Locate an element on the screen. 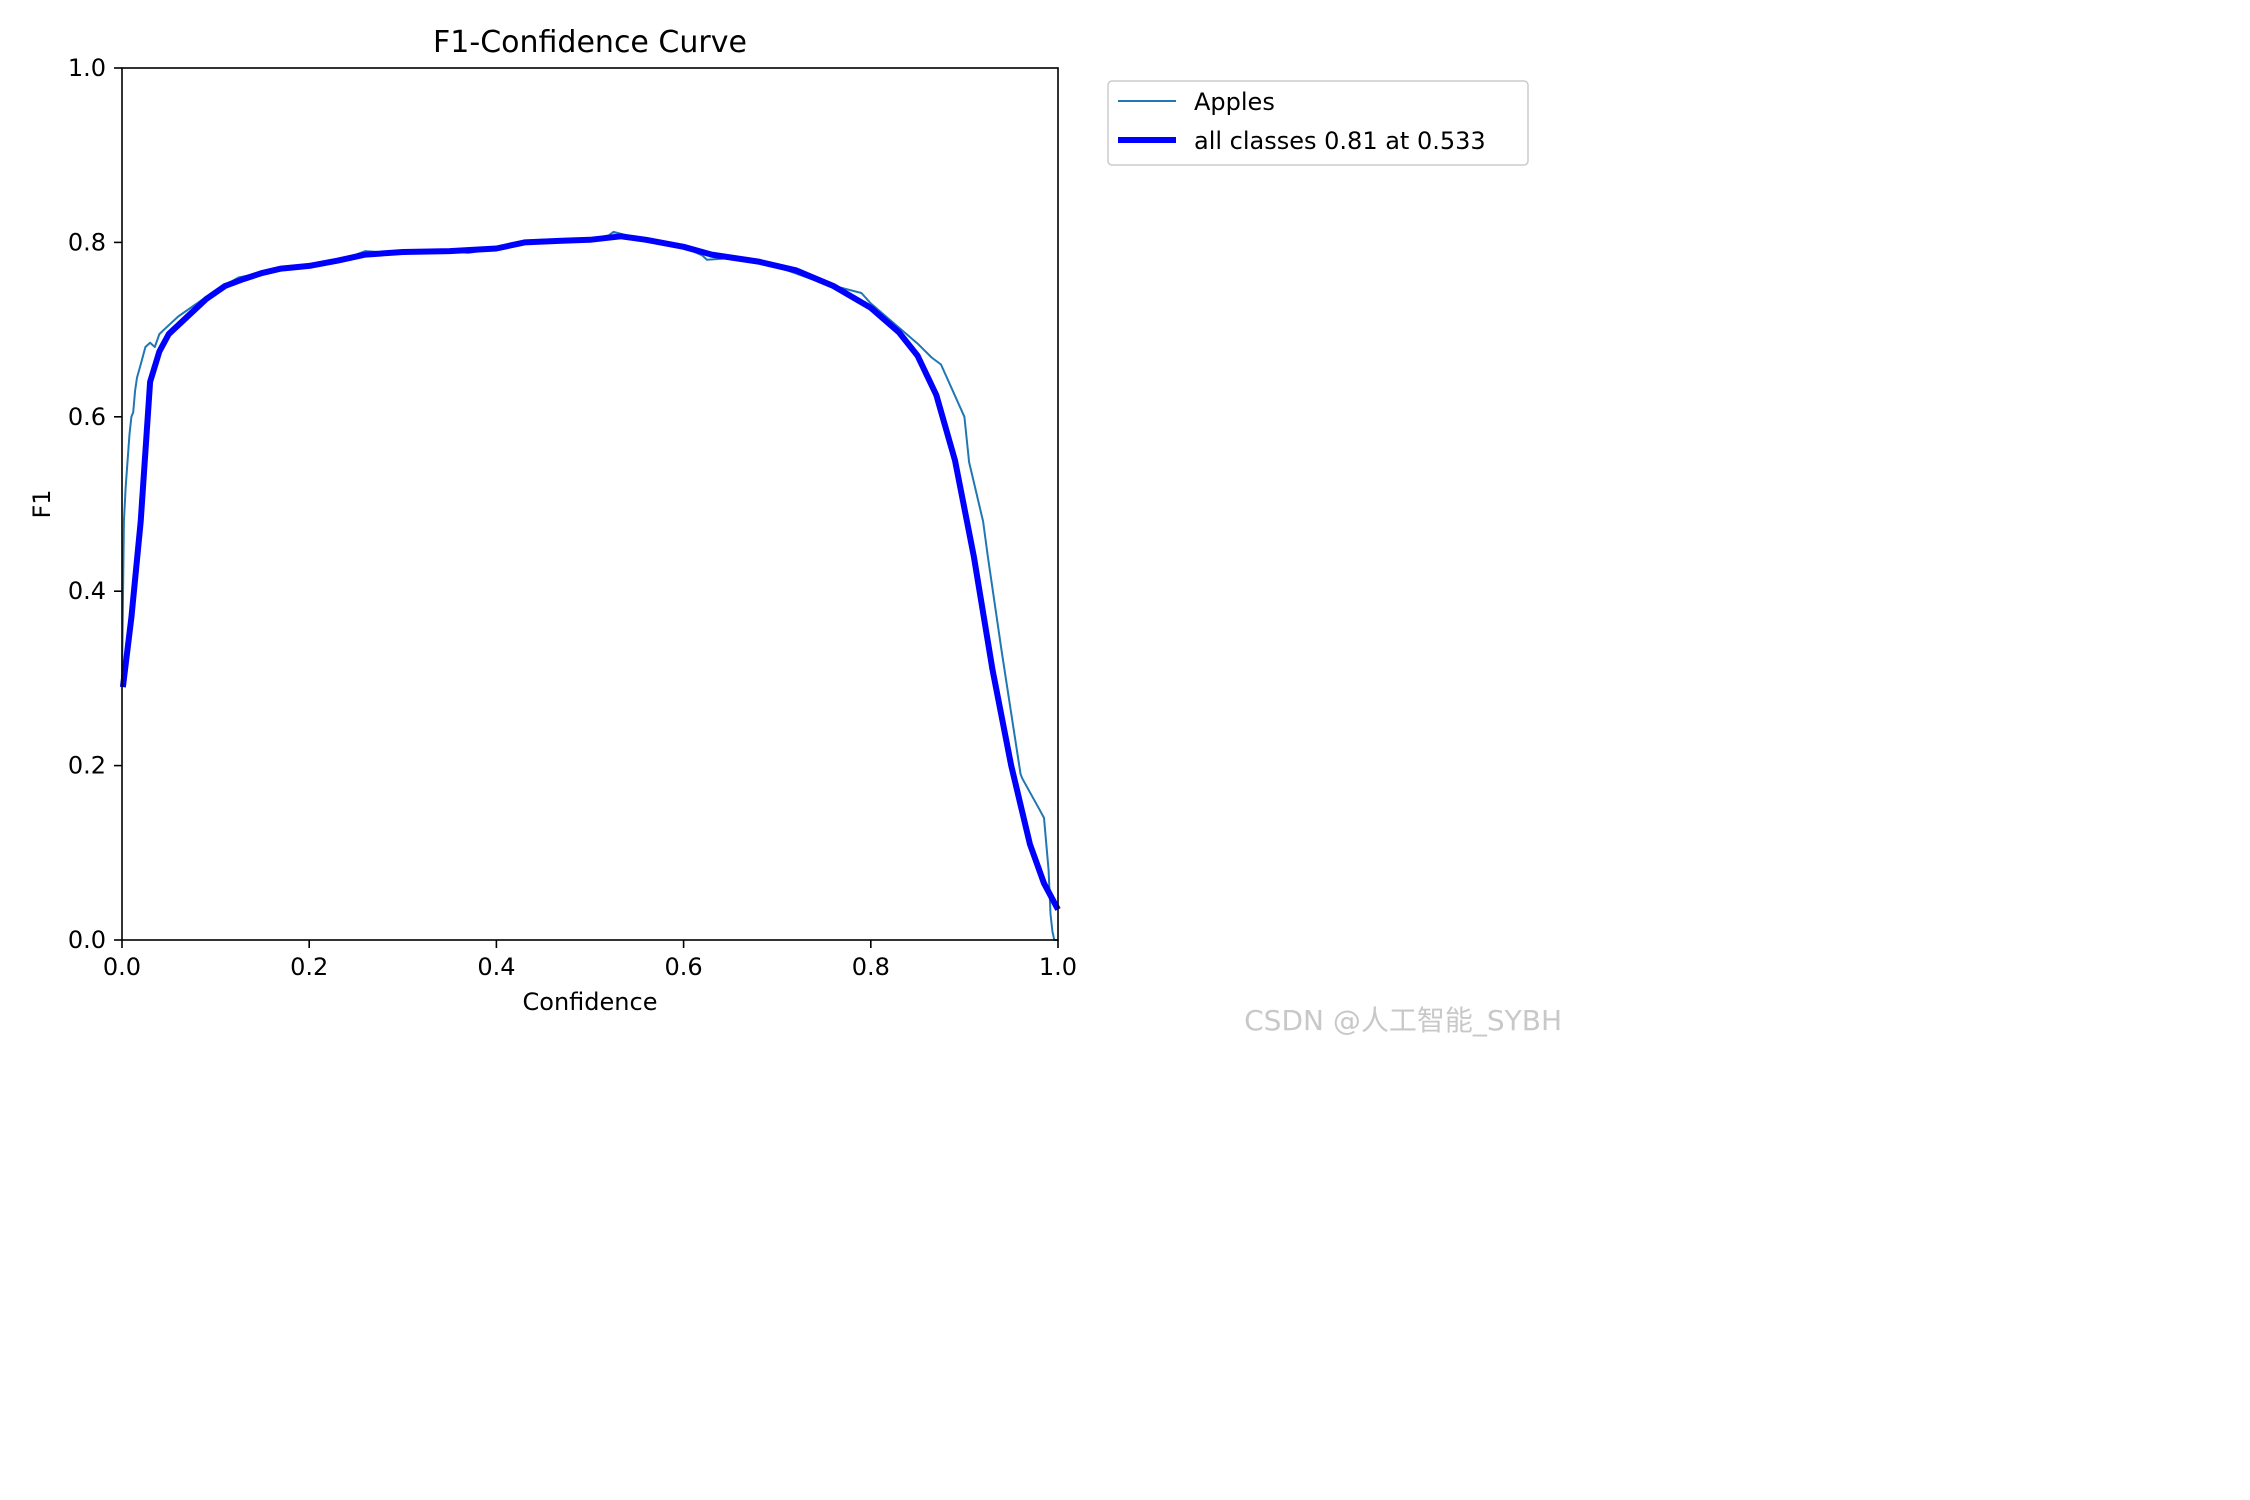 The image size is (2250, 1500). legend-label-apples: Apples is located at coordinates (1234, 102).